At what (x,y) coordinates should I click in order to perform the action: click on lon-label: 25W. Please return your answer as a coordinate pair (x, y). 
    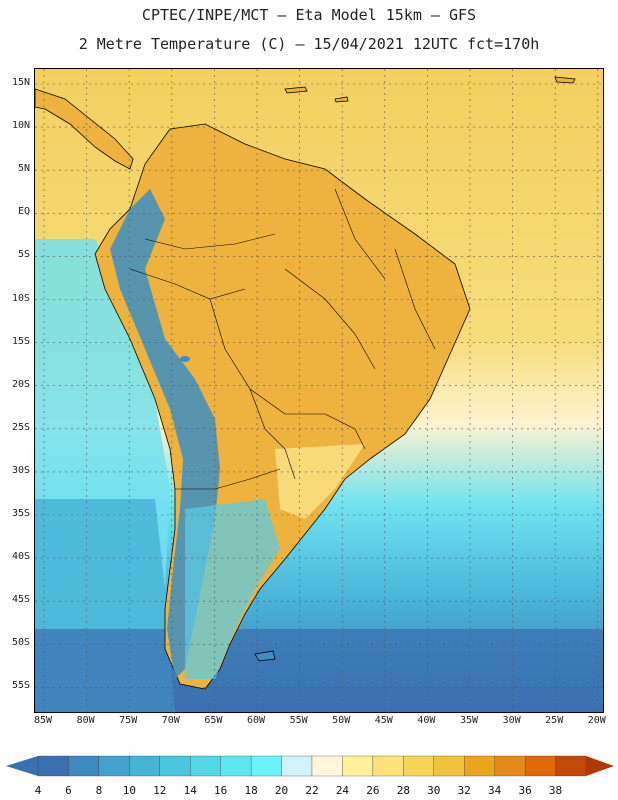
    Looking at the image, I should click on (554, 720).